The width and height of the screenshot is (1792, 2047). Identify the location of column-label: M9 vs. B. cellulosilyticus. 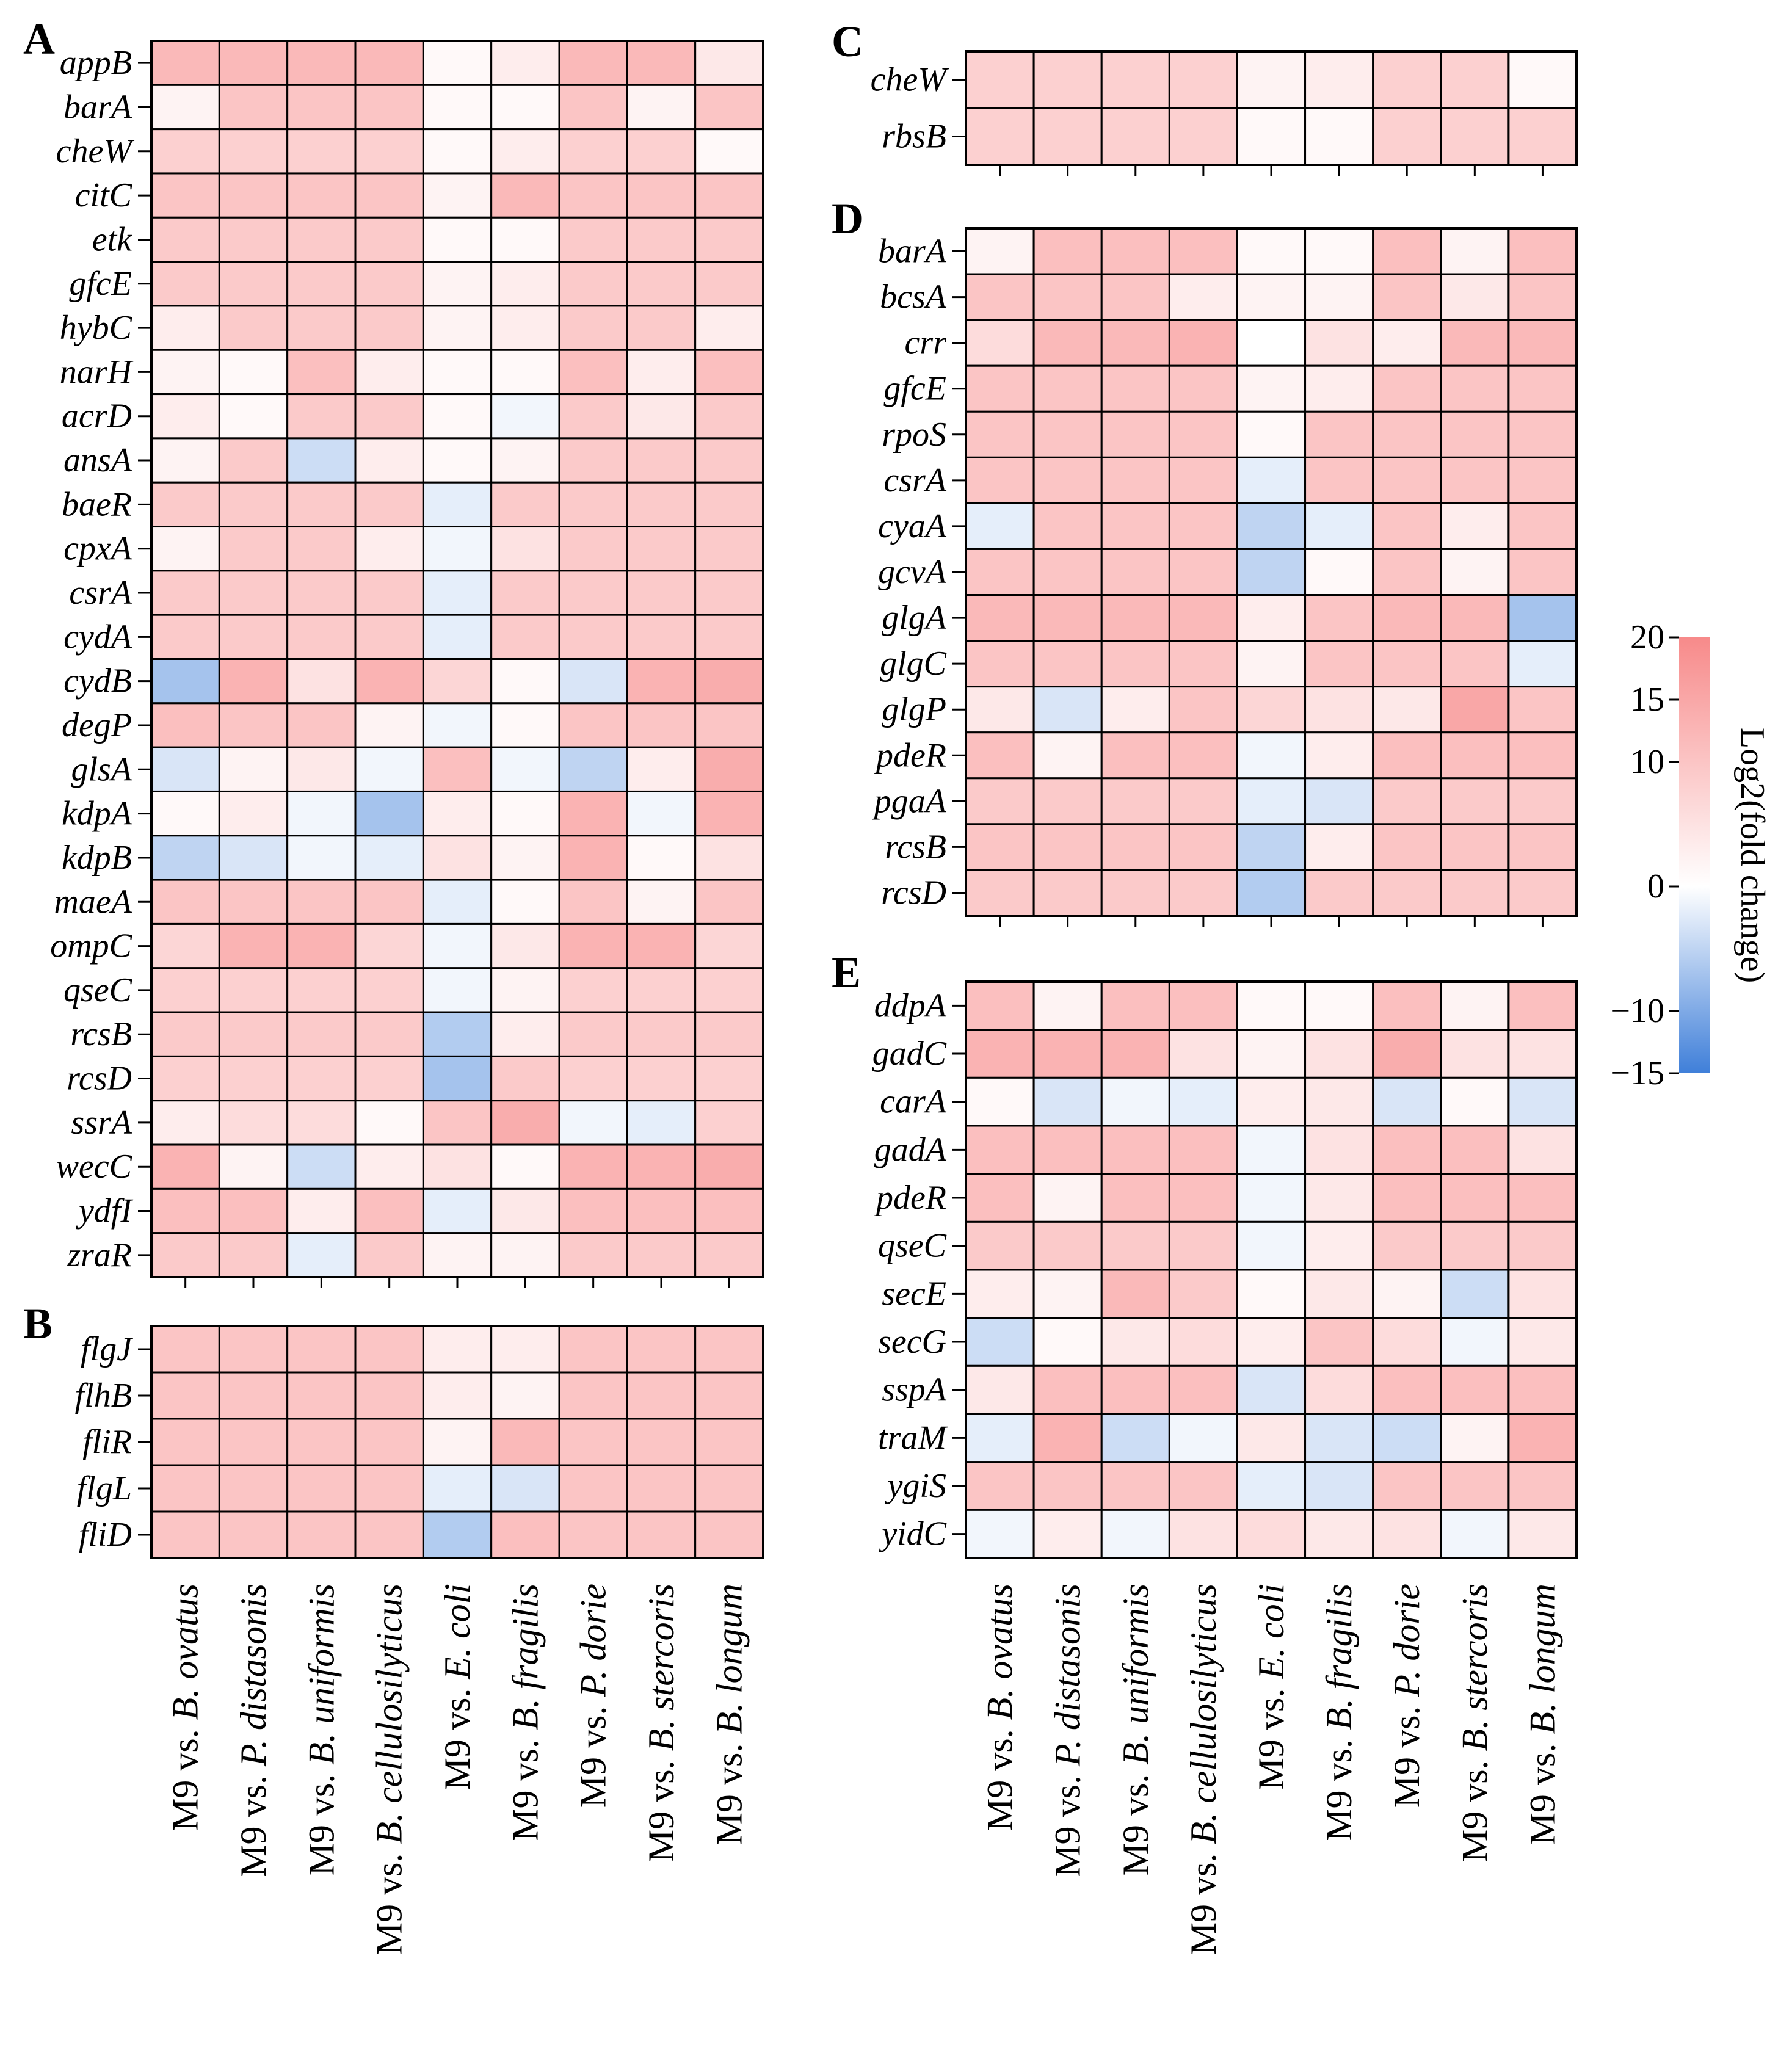
(389, 1769).